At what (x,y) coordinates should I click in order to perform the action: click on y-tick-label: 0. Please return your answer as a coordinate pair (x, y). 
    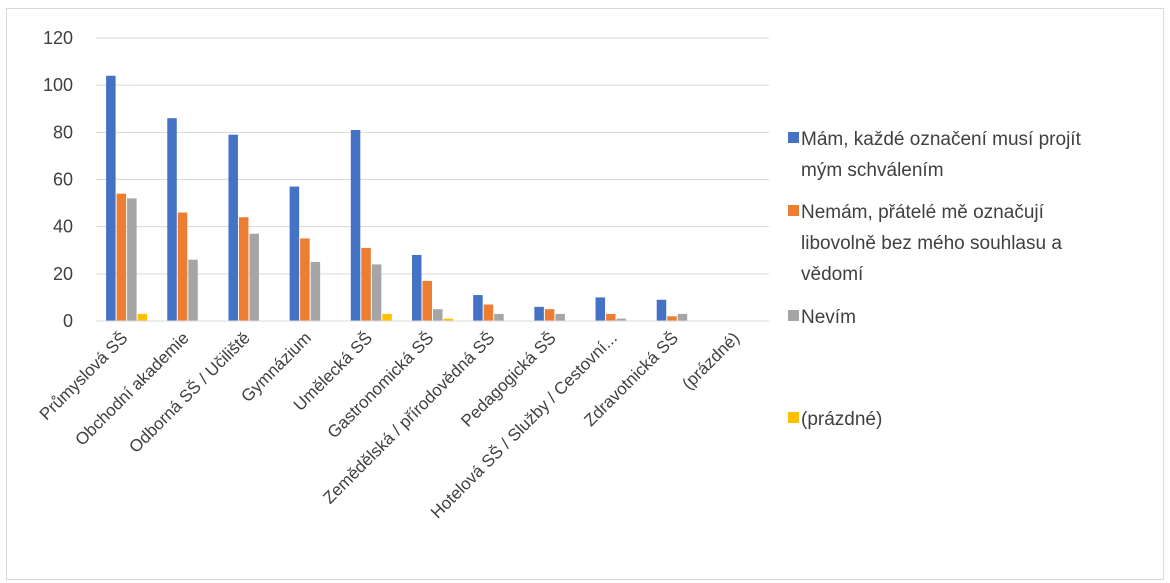
    Looking at the image, I should click on (68, 321).